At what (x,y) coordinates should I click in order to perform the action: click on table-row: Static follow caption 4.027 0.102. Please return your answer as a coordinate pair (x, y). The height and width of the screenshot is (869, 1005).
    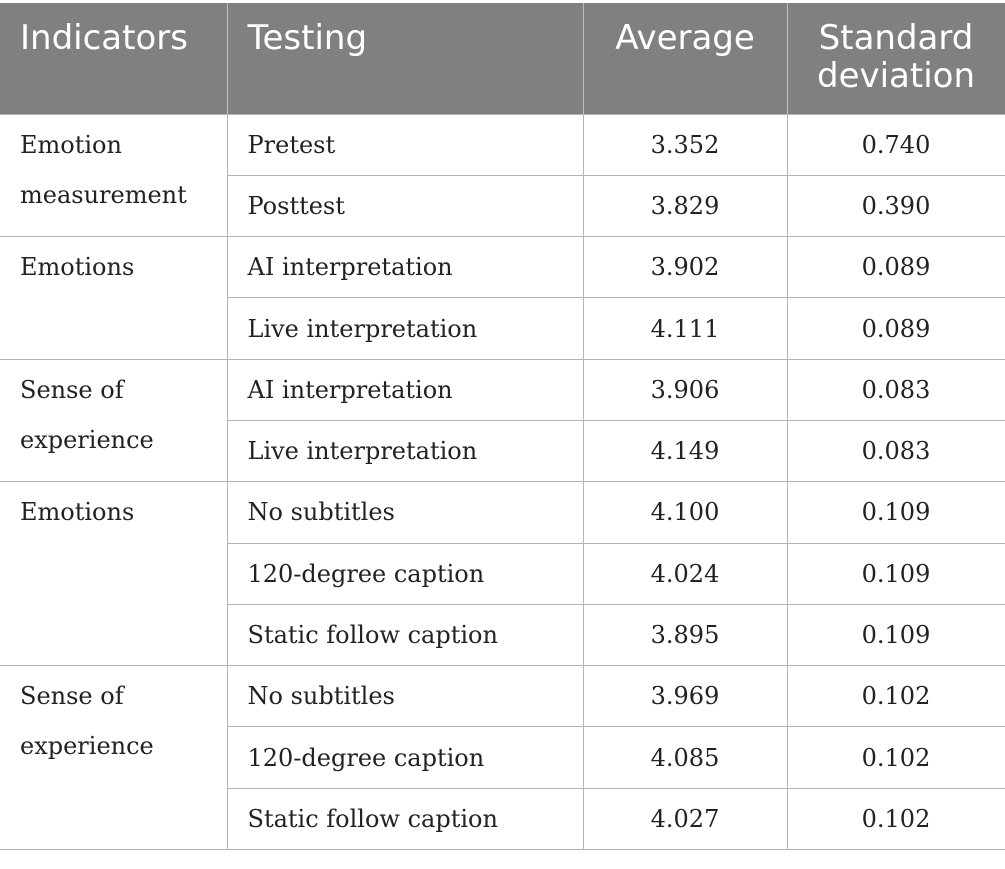
    Looking at the image, I should click on (502, 819).